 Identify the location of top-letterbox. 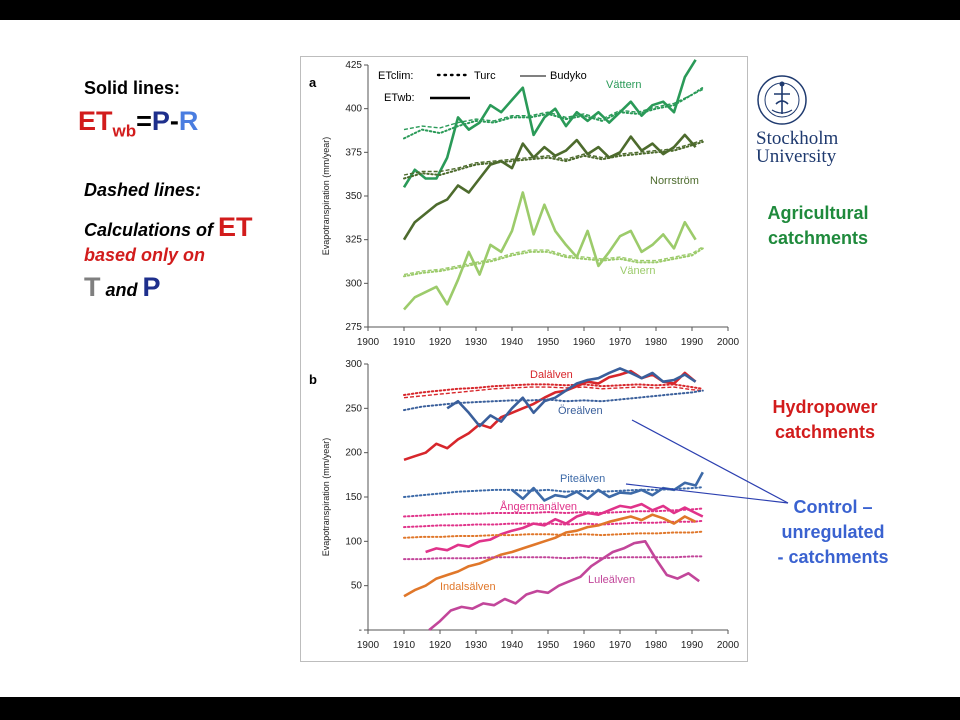
(480, 10).